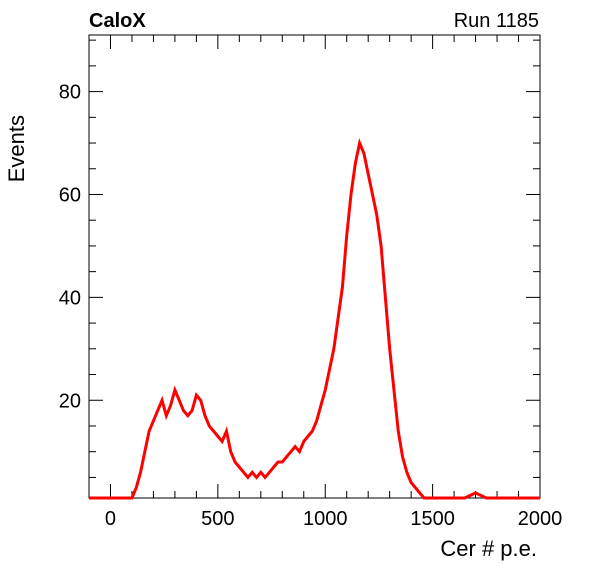 Image resolution: width=596 pixels, height=572 pixels. Describe the element at coordinates (325, 519) in the screenshot. I see `x-tick-label: 1000` at that location.